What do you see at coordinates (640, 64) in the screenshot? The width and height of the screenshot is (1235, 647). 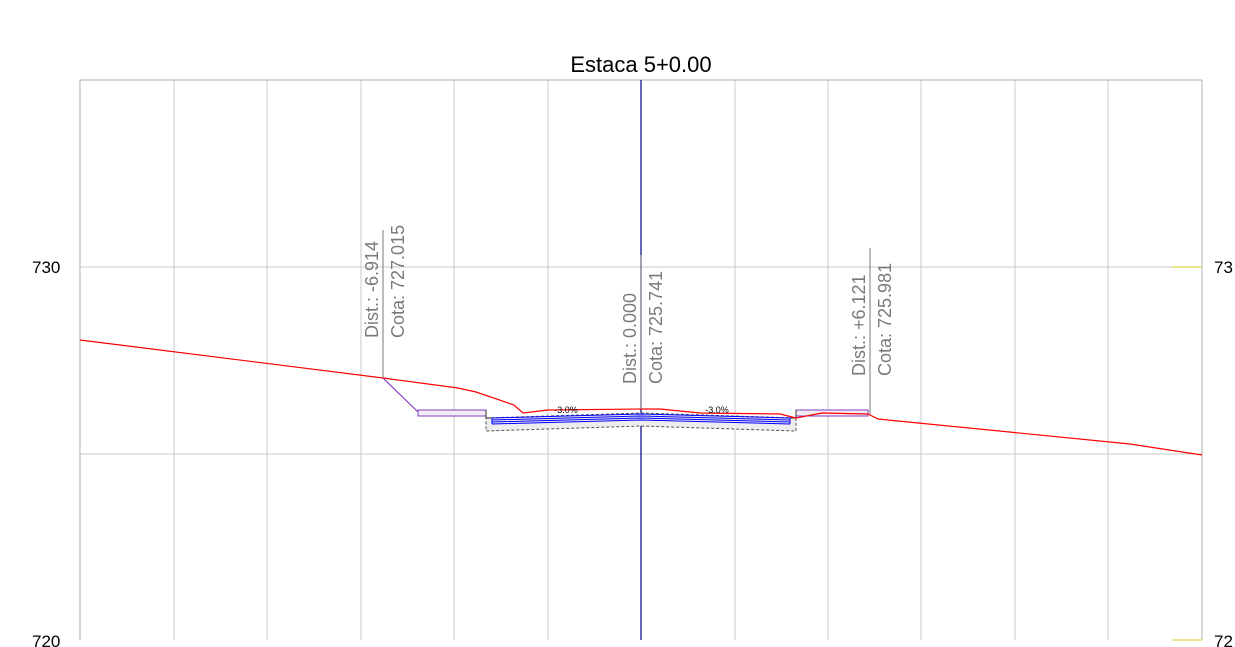 I see `section-title: Estaca 5+0.00` at bounding box center [640, 64].